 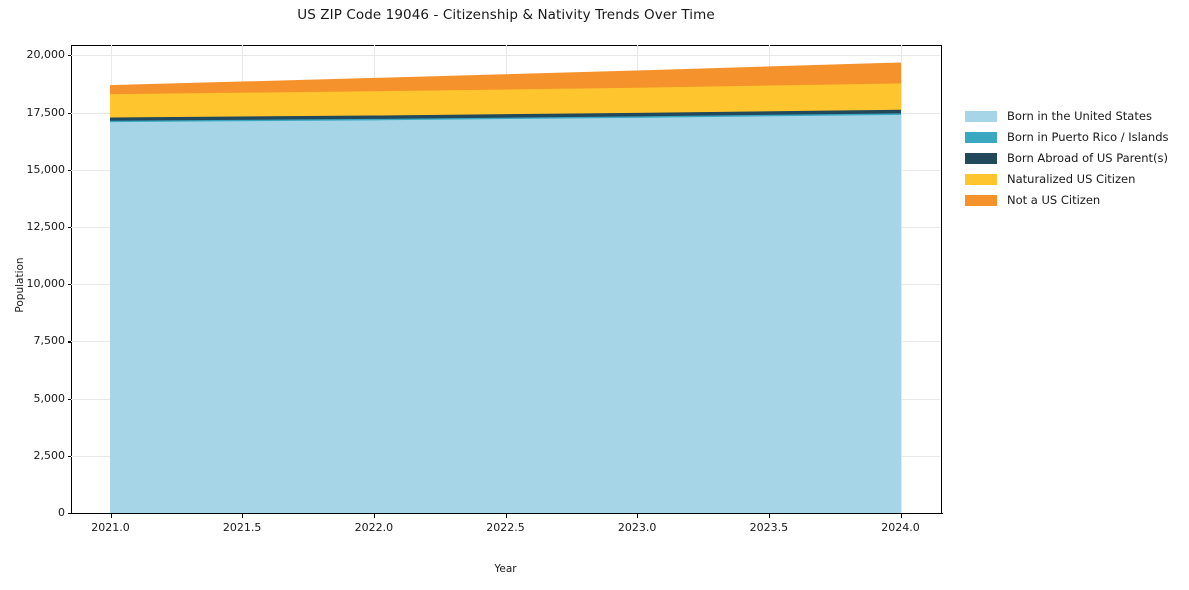 I want to click on y-tick-label: 2,500, so click(x=49, y=455).